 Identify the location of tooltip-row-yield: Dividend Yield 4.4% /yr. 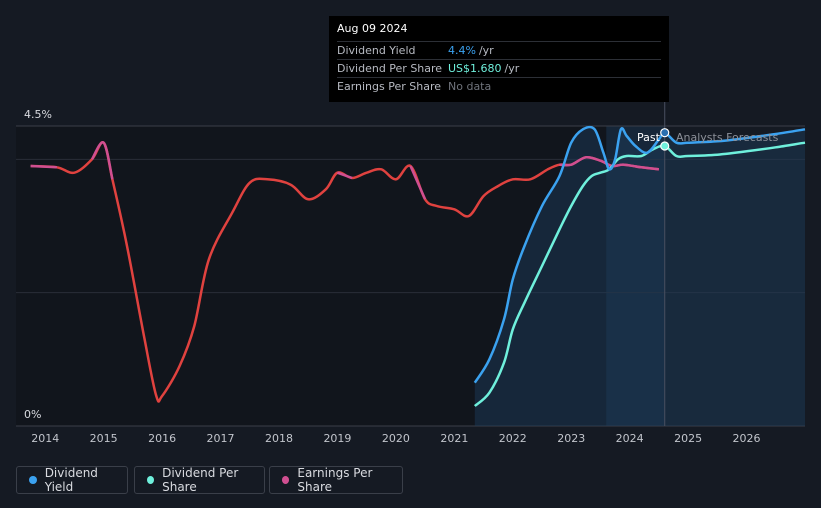
(499, 50).